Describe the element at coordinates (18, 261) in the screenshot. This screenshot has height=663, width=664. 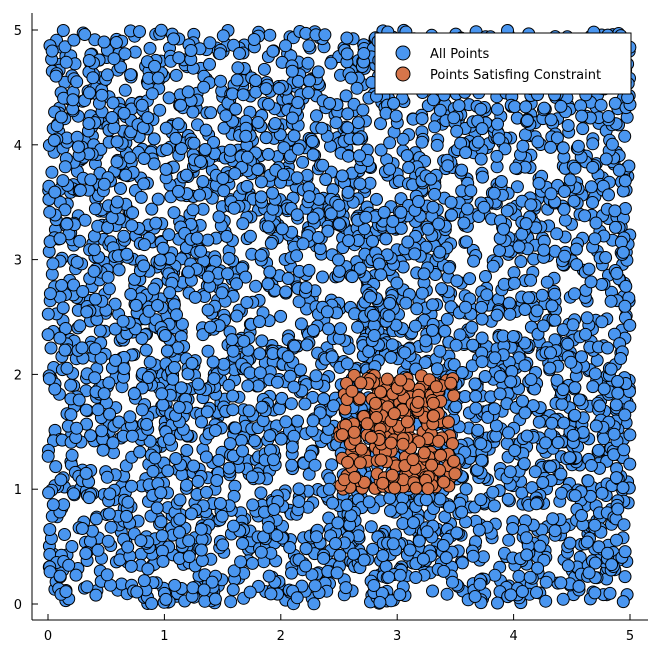
I see `y-tick-label: 3` at that location.